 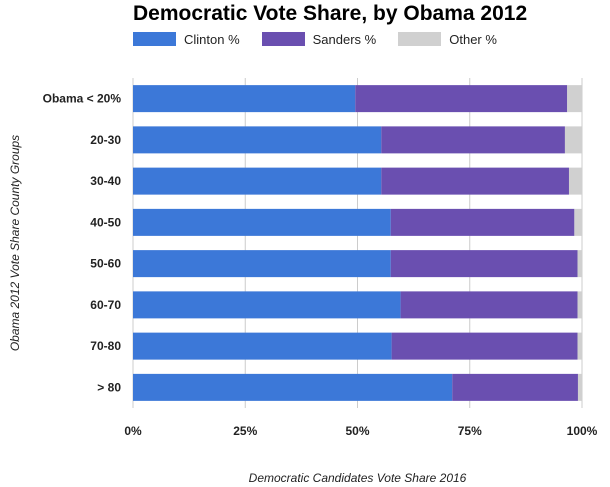 What do you see at coordinates (105, 222) in the screenshot?
I see `y-tick-label: 40-50` at bounding box center [105, 222].